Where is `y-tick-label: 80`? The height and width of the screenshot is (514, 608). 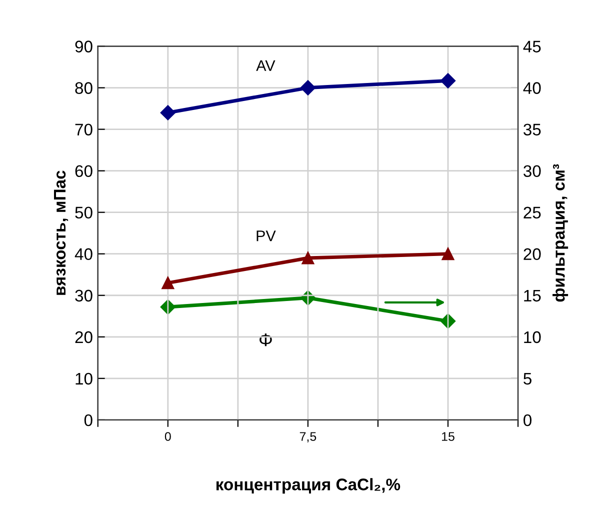
y-tick-label: 80 is located at coordinates (83, 88).